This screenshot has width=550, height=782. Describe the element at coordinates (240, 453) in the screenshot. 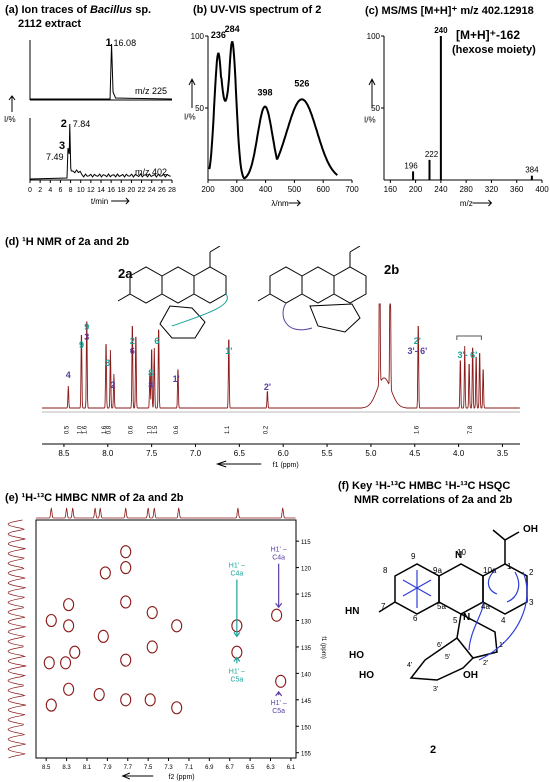

I see `x-tick-label-d: 6.5` at that location.